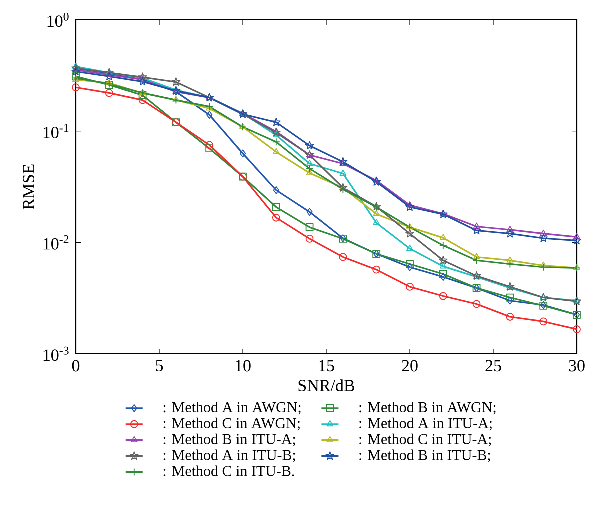 Image resolution: width=599 pixels, height=530 pixels. What do you see at coordinates (160, 366) in the screenshot?
I see `x-tick-label: 5` at bounding box center [160, 366].